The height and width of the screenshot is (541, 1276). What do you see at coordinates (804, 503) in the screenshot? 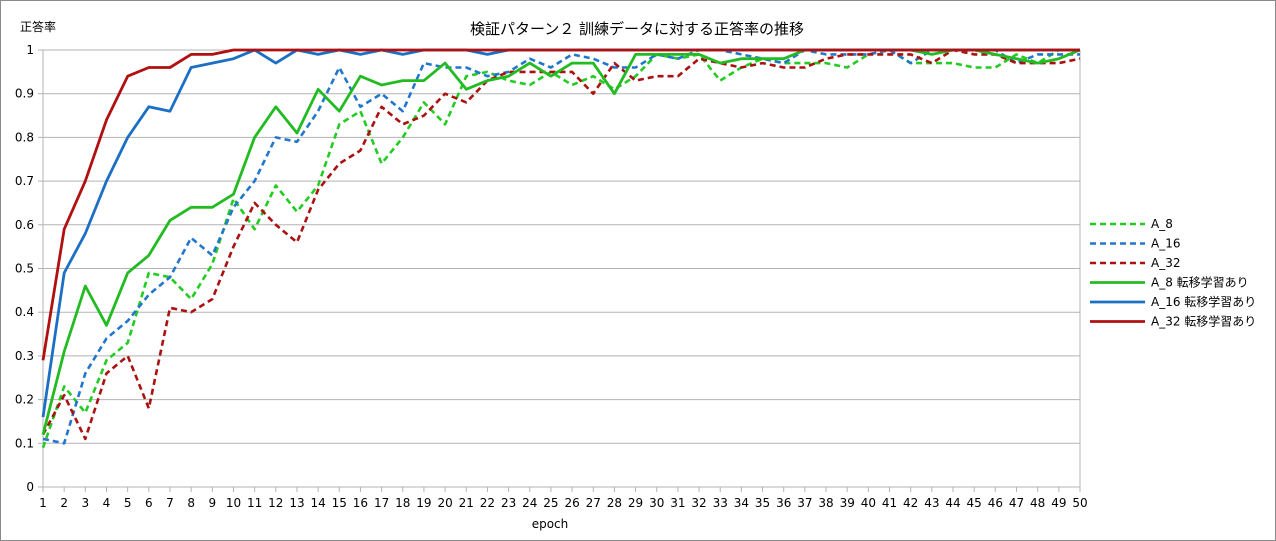
I see `x-tick-label: 37` at bounding box center [804, 503].